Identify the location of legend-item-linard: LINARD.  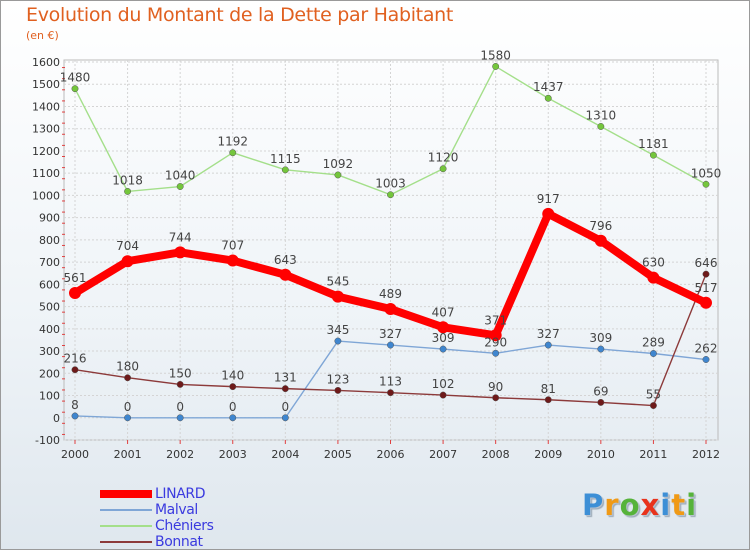
(200, 494).